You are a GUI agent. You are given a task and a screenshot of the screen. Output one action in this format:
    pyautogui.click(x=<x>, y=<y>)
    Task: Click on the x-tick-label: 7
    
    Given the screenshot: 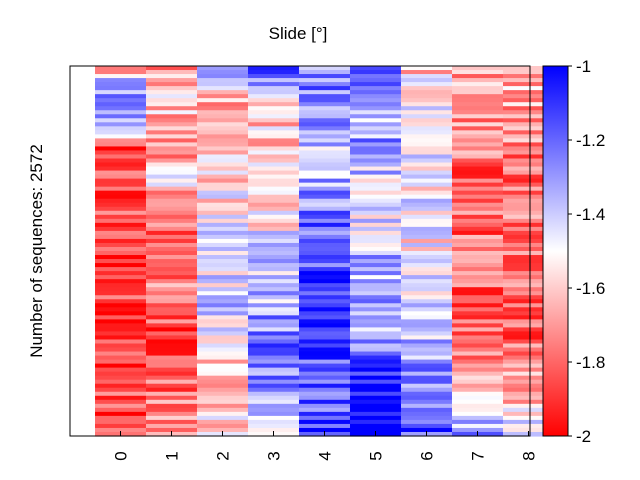 What is the action you would take?
    pyautogui.click(x=478, y=455)
    